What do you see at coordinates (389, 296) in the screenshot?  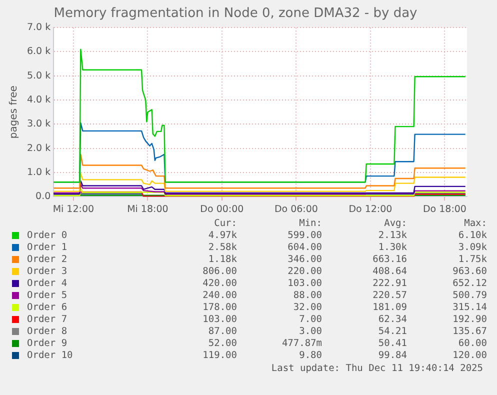 I see `text: 220.57` at bounding box center [389, 296].